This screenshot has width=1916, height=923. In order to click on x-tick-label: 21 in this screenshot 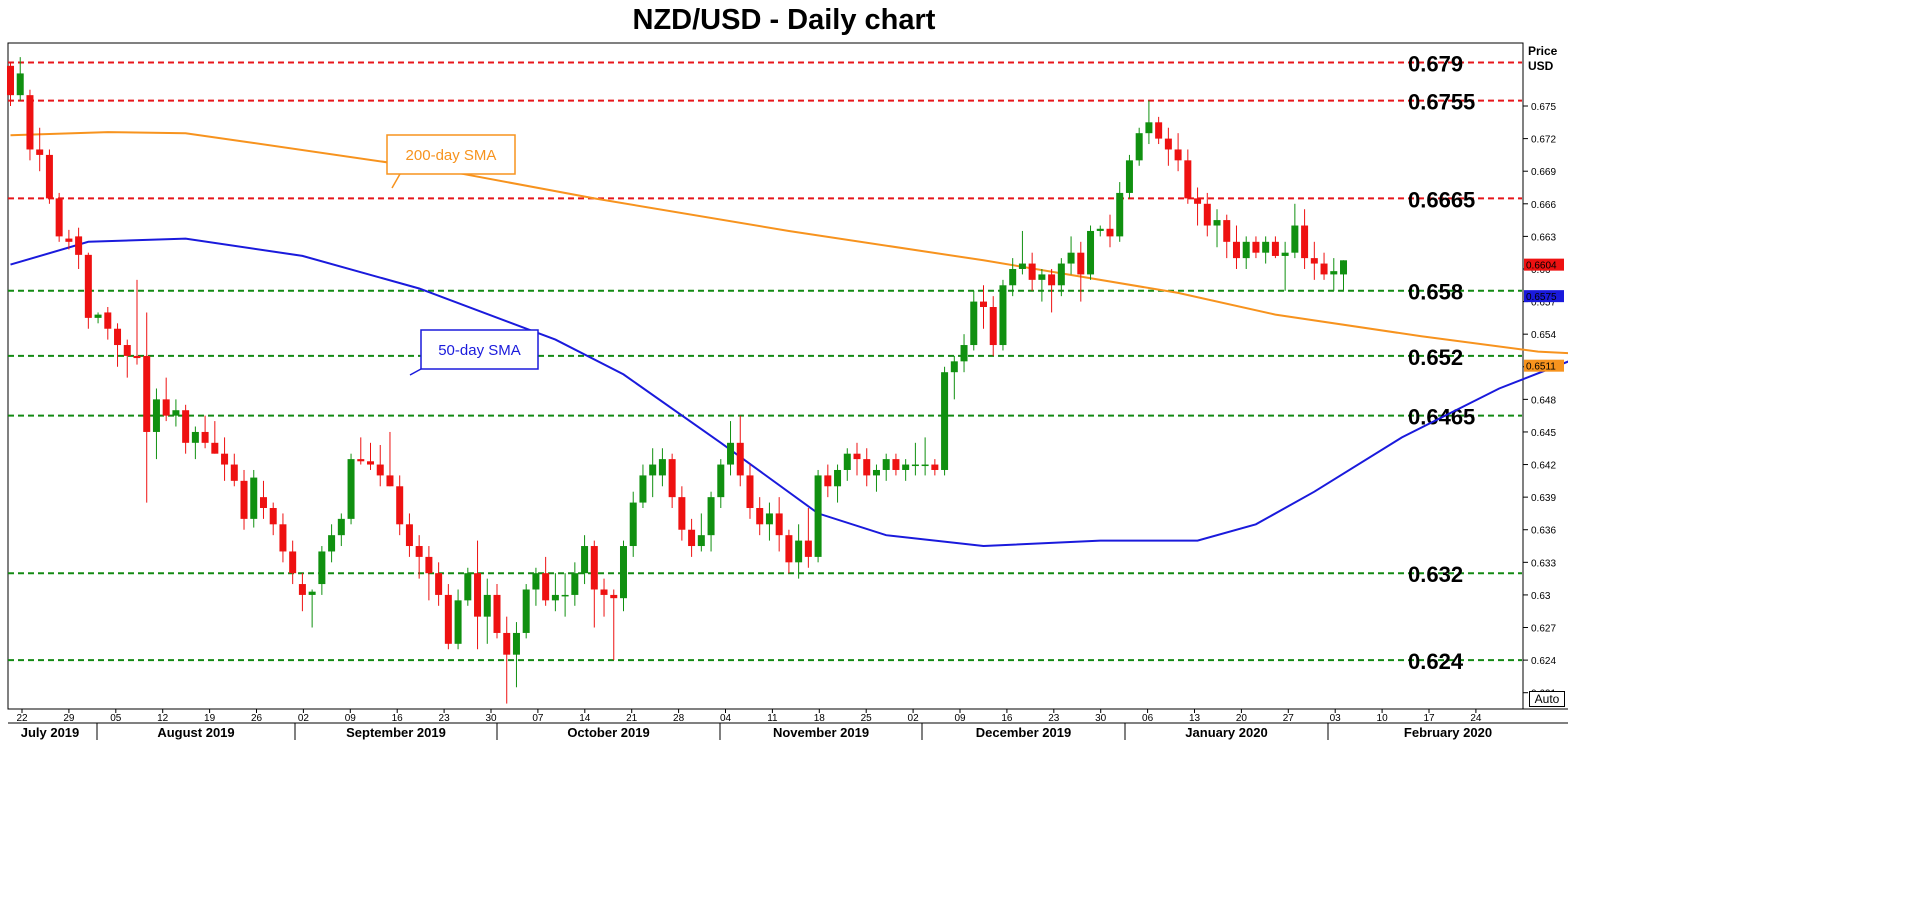, I will do `click(632, 718)`.